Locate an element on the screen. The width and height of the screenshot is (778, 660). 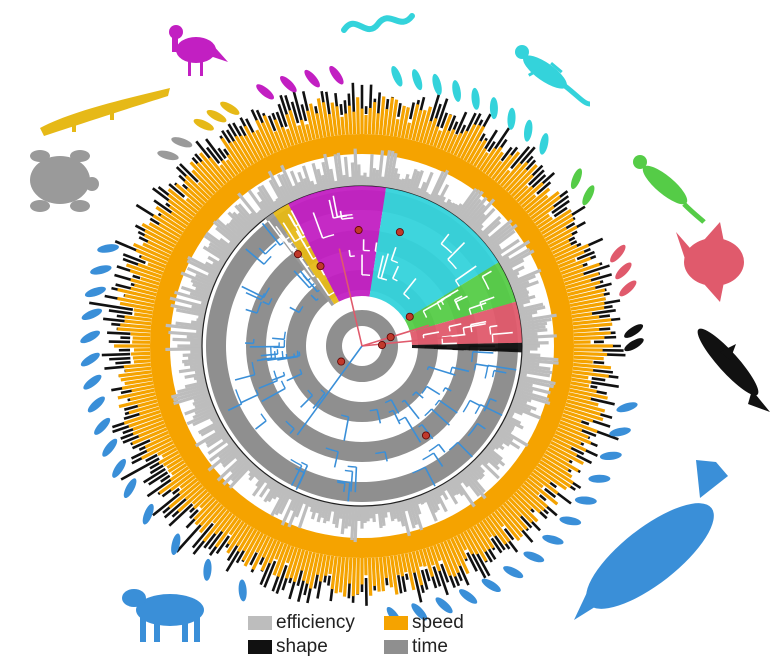
legend-swatch-time is located at coordinates (396, 647).